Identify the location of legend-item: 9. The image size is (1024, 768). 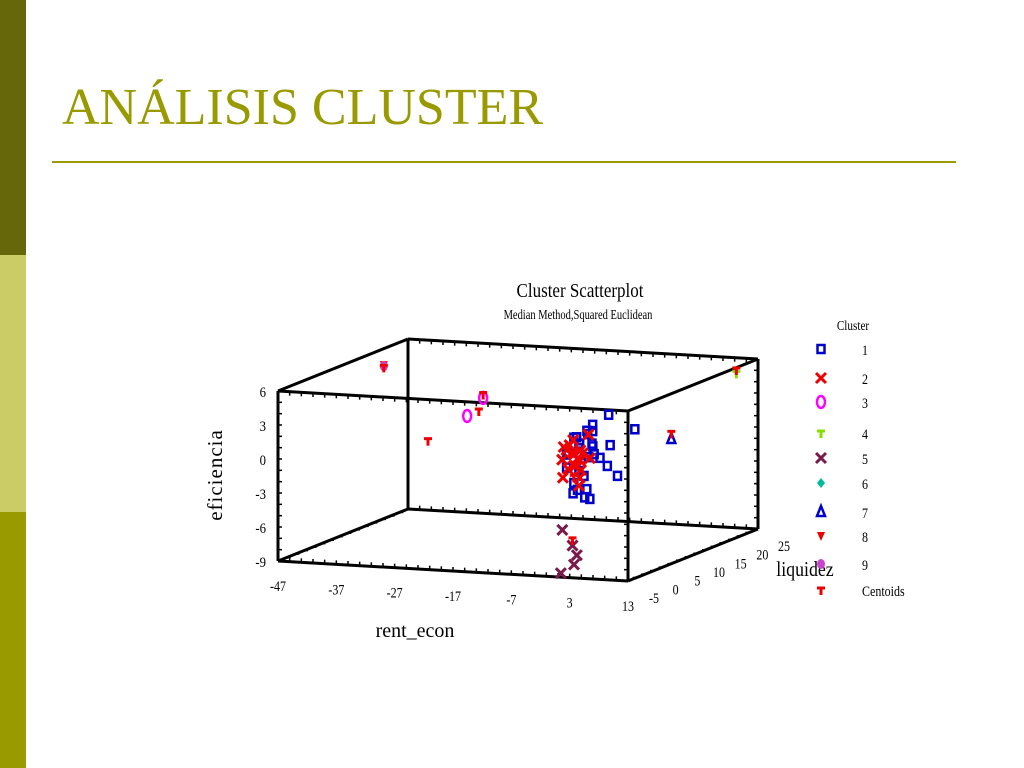
(842, 565).